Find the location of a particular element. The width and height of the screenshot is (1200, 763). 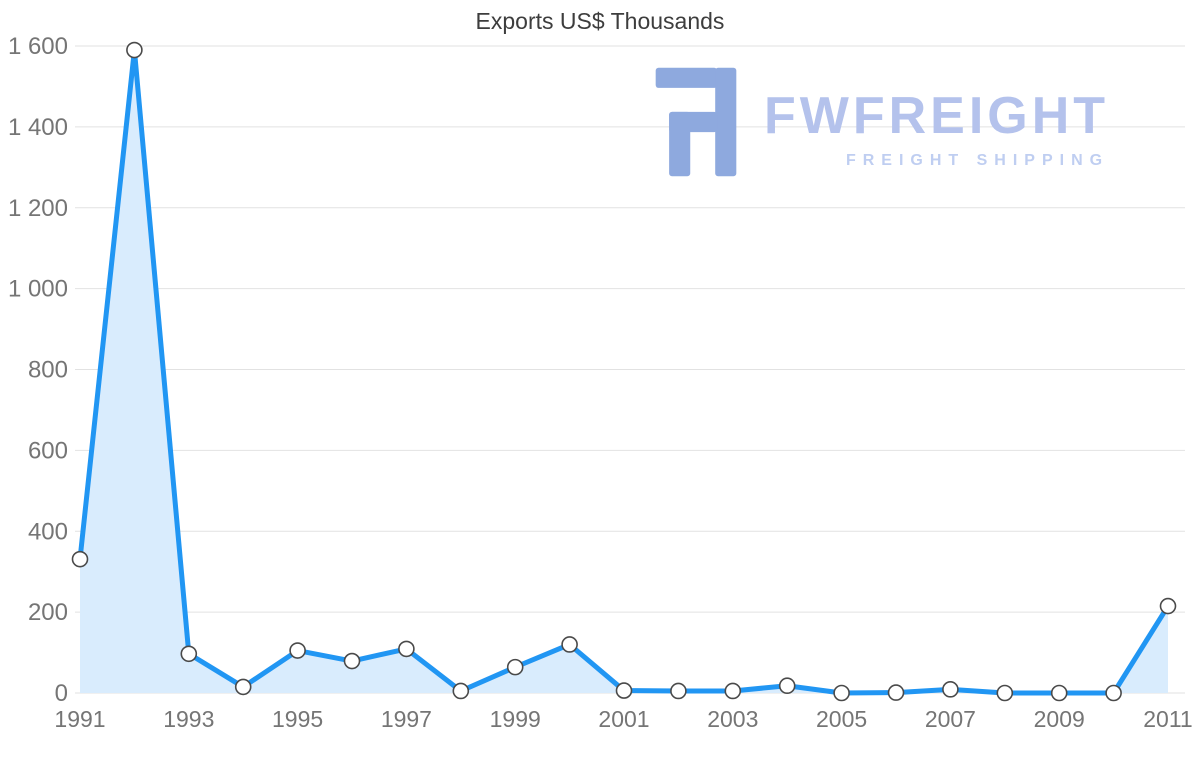

x-axis-tick-label: 2001 is located at coordinates (623, 719).